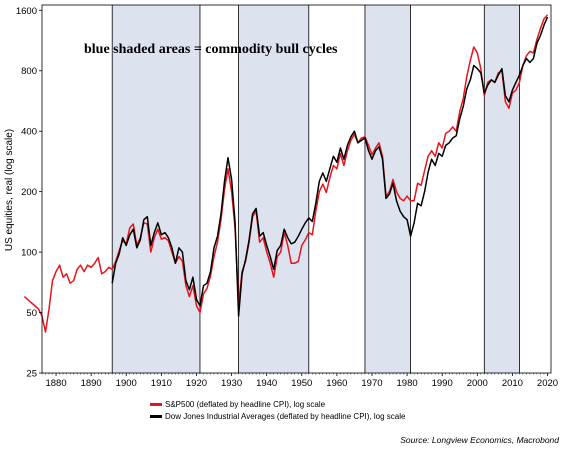  What do you see at coordinates (26, 11) in the screenshot?
I see `y-tick-label-0: 1600` at bounding box center [26, 11].